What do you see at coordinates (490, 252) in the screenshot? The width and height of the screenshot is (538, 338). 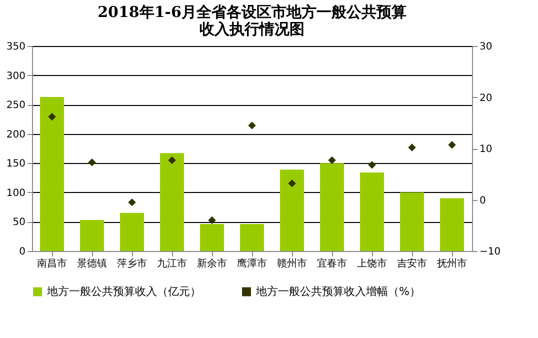 I see `y2-tick-label: −10` at bounding box center [490, 252].